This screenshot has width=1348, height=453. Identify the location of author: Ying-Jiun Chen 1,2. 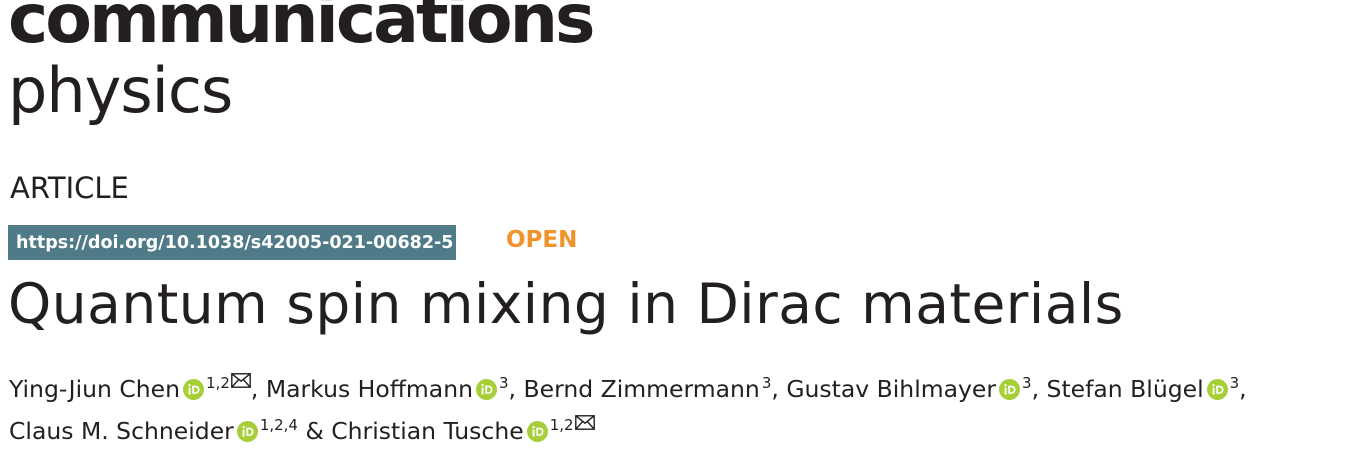
(130, 388).